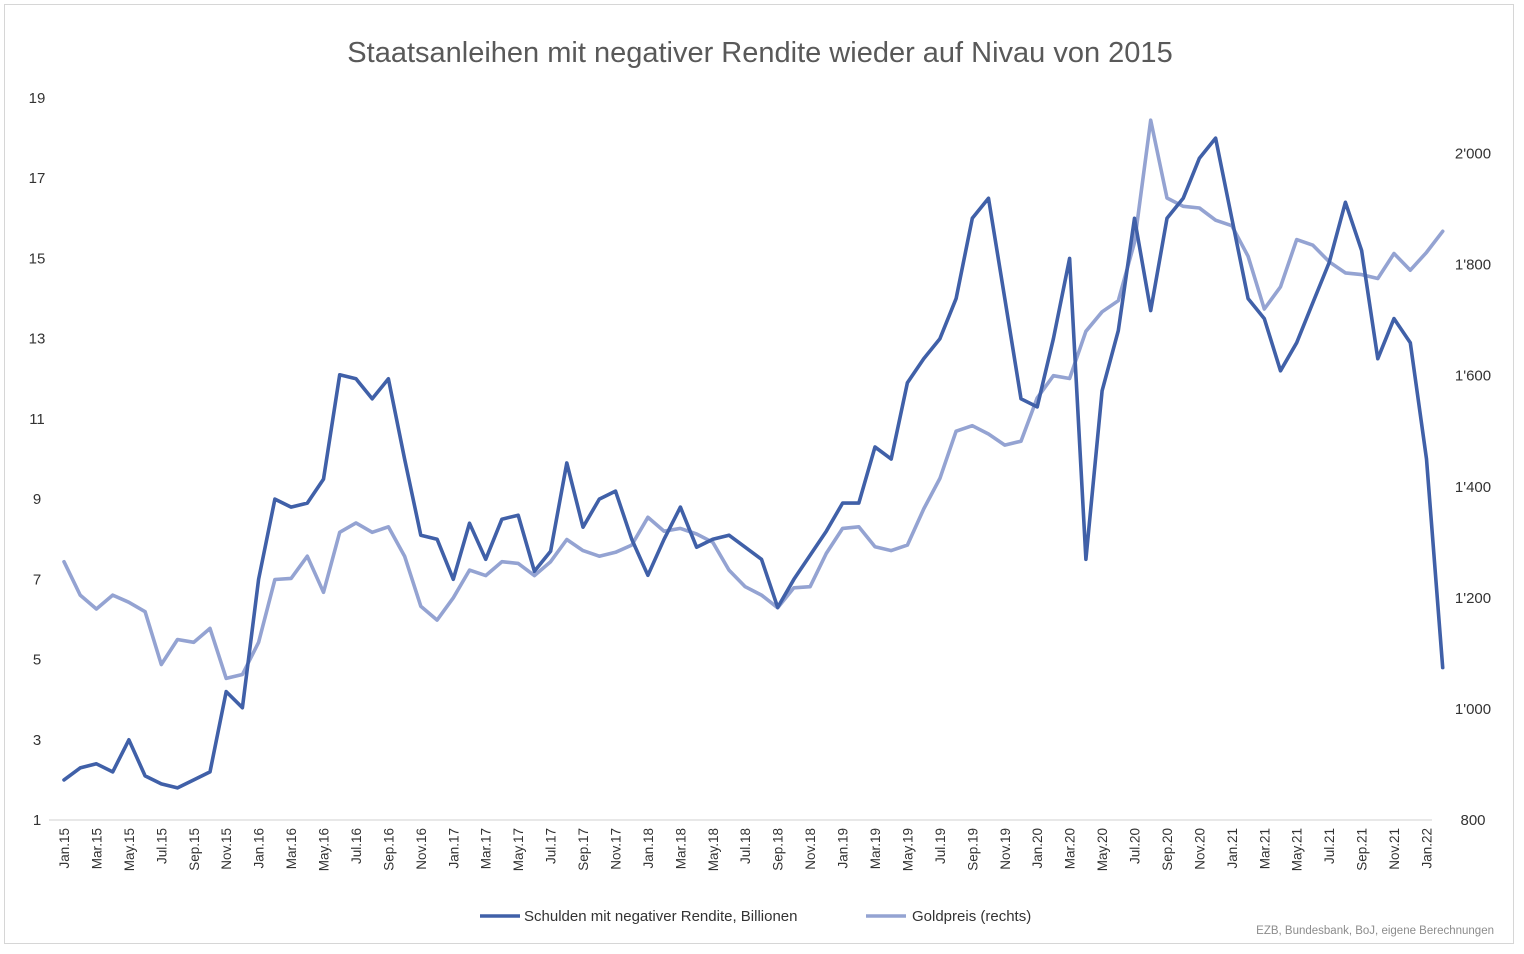 The image size is (1524, 954). I want to click on x-tick-label: Sep.17, so click(583, 849).